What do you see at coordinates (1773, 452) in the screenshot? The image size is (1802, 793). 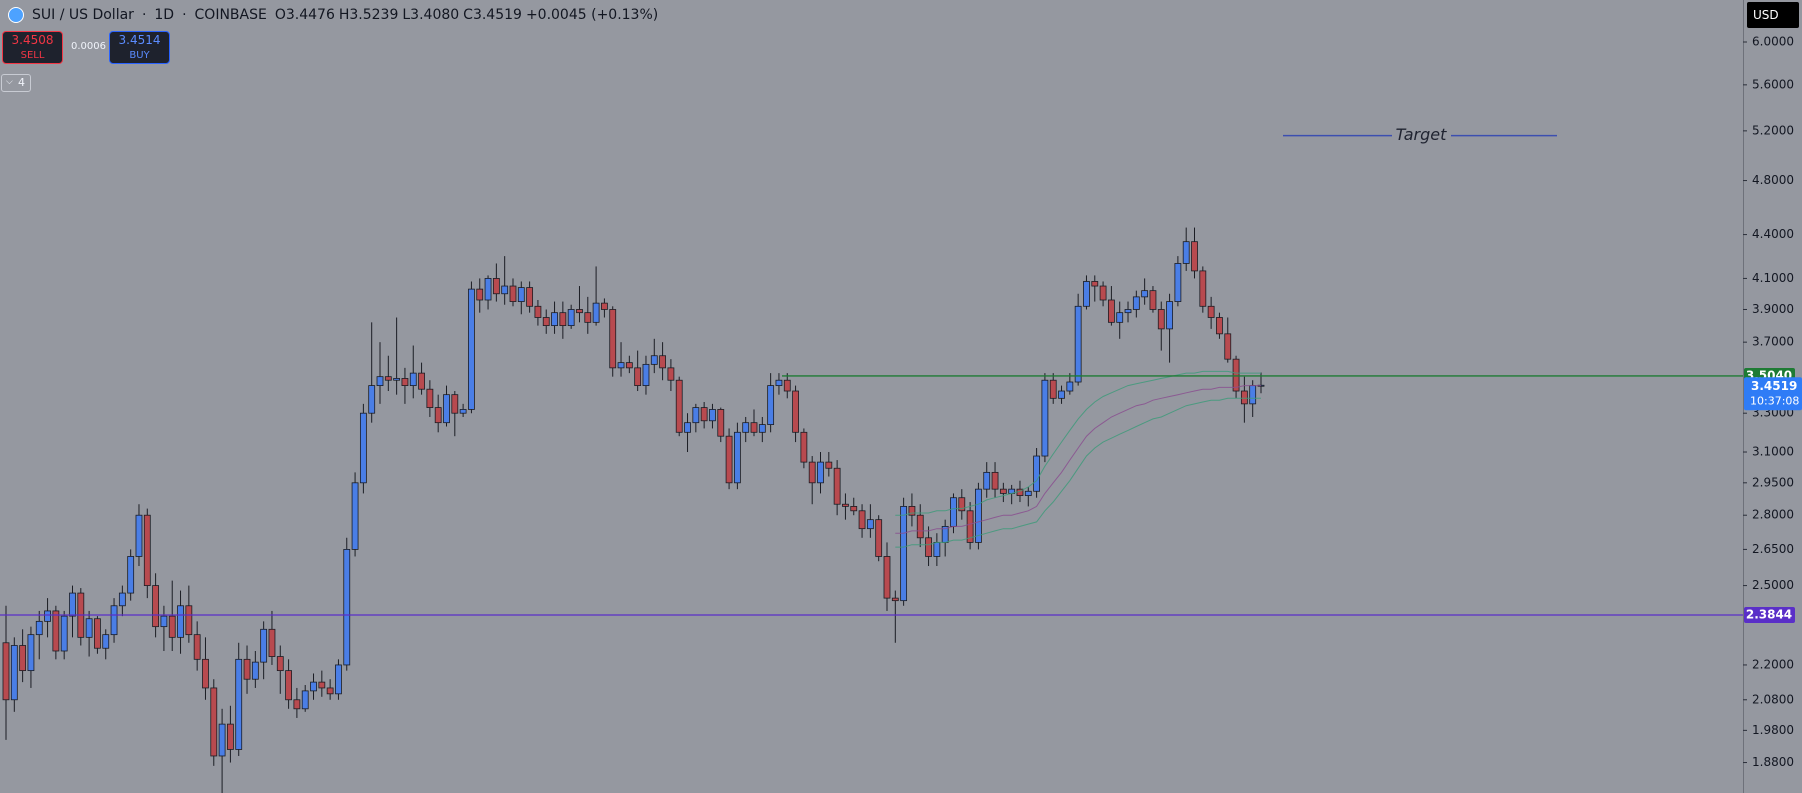 I see `y-tick-label: 3.1000` at bounding box center [1773, 452].